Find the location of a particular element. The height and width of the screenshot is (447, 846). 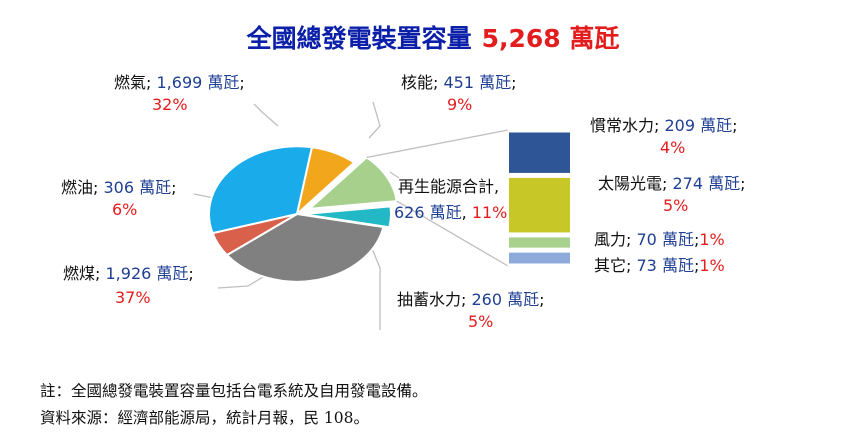

label-gas-name: 燃氣 is located at coordinates (130, 82).